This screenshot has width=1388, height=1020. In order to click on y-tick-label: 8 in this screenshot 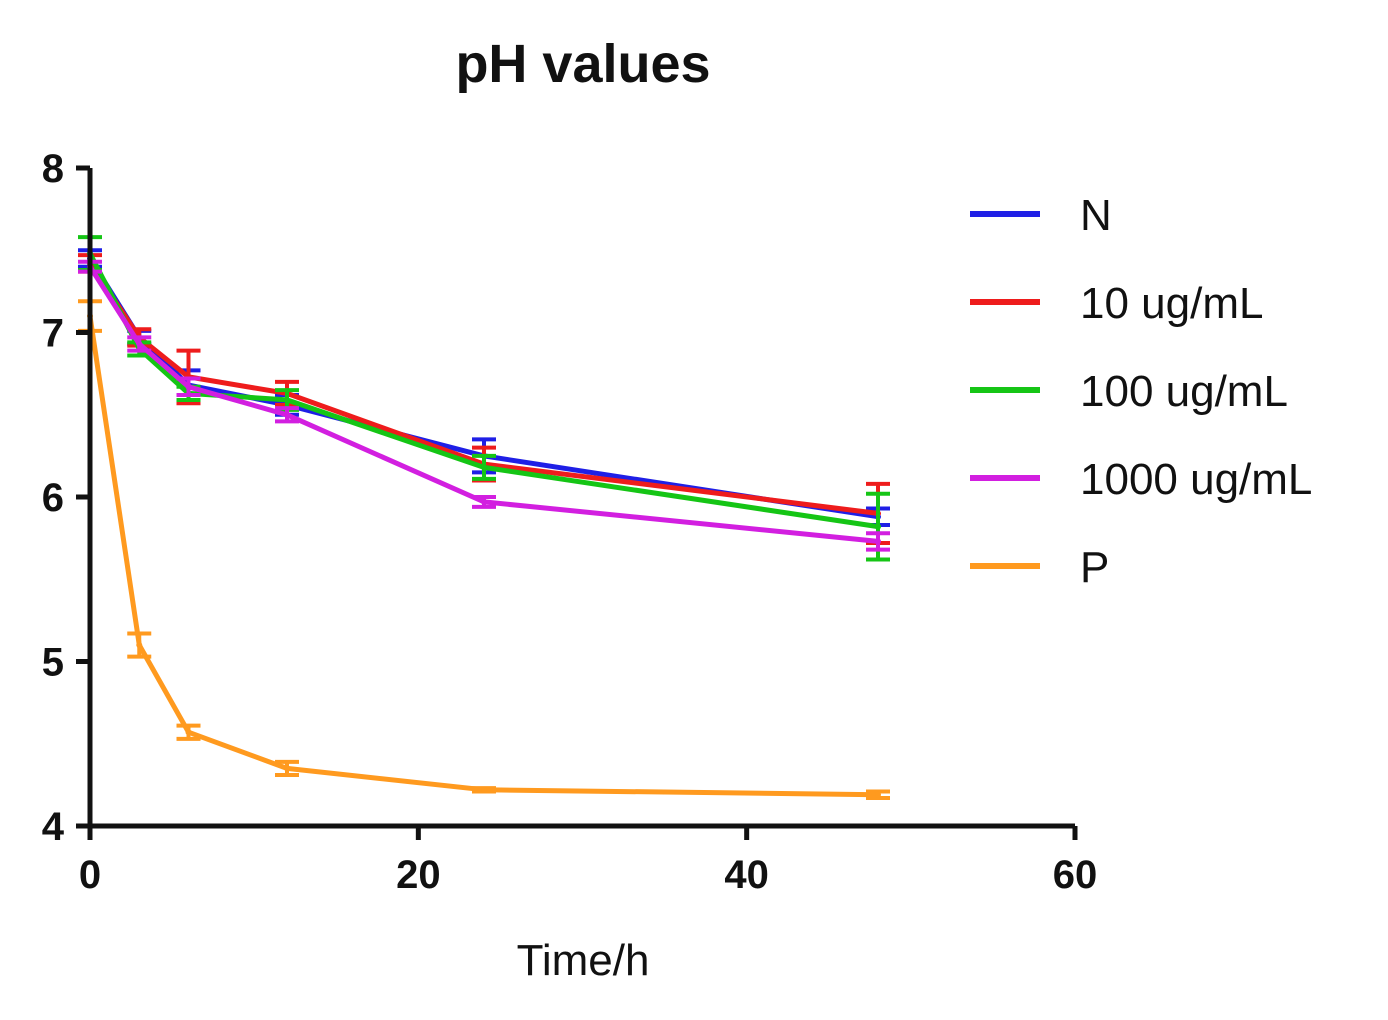, I will do `click(53, 169)`.